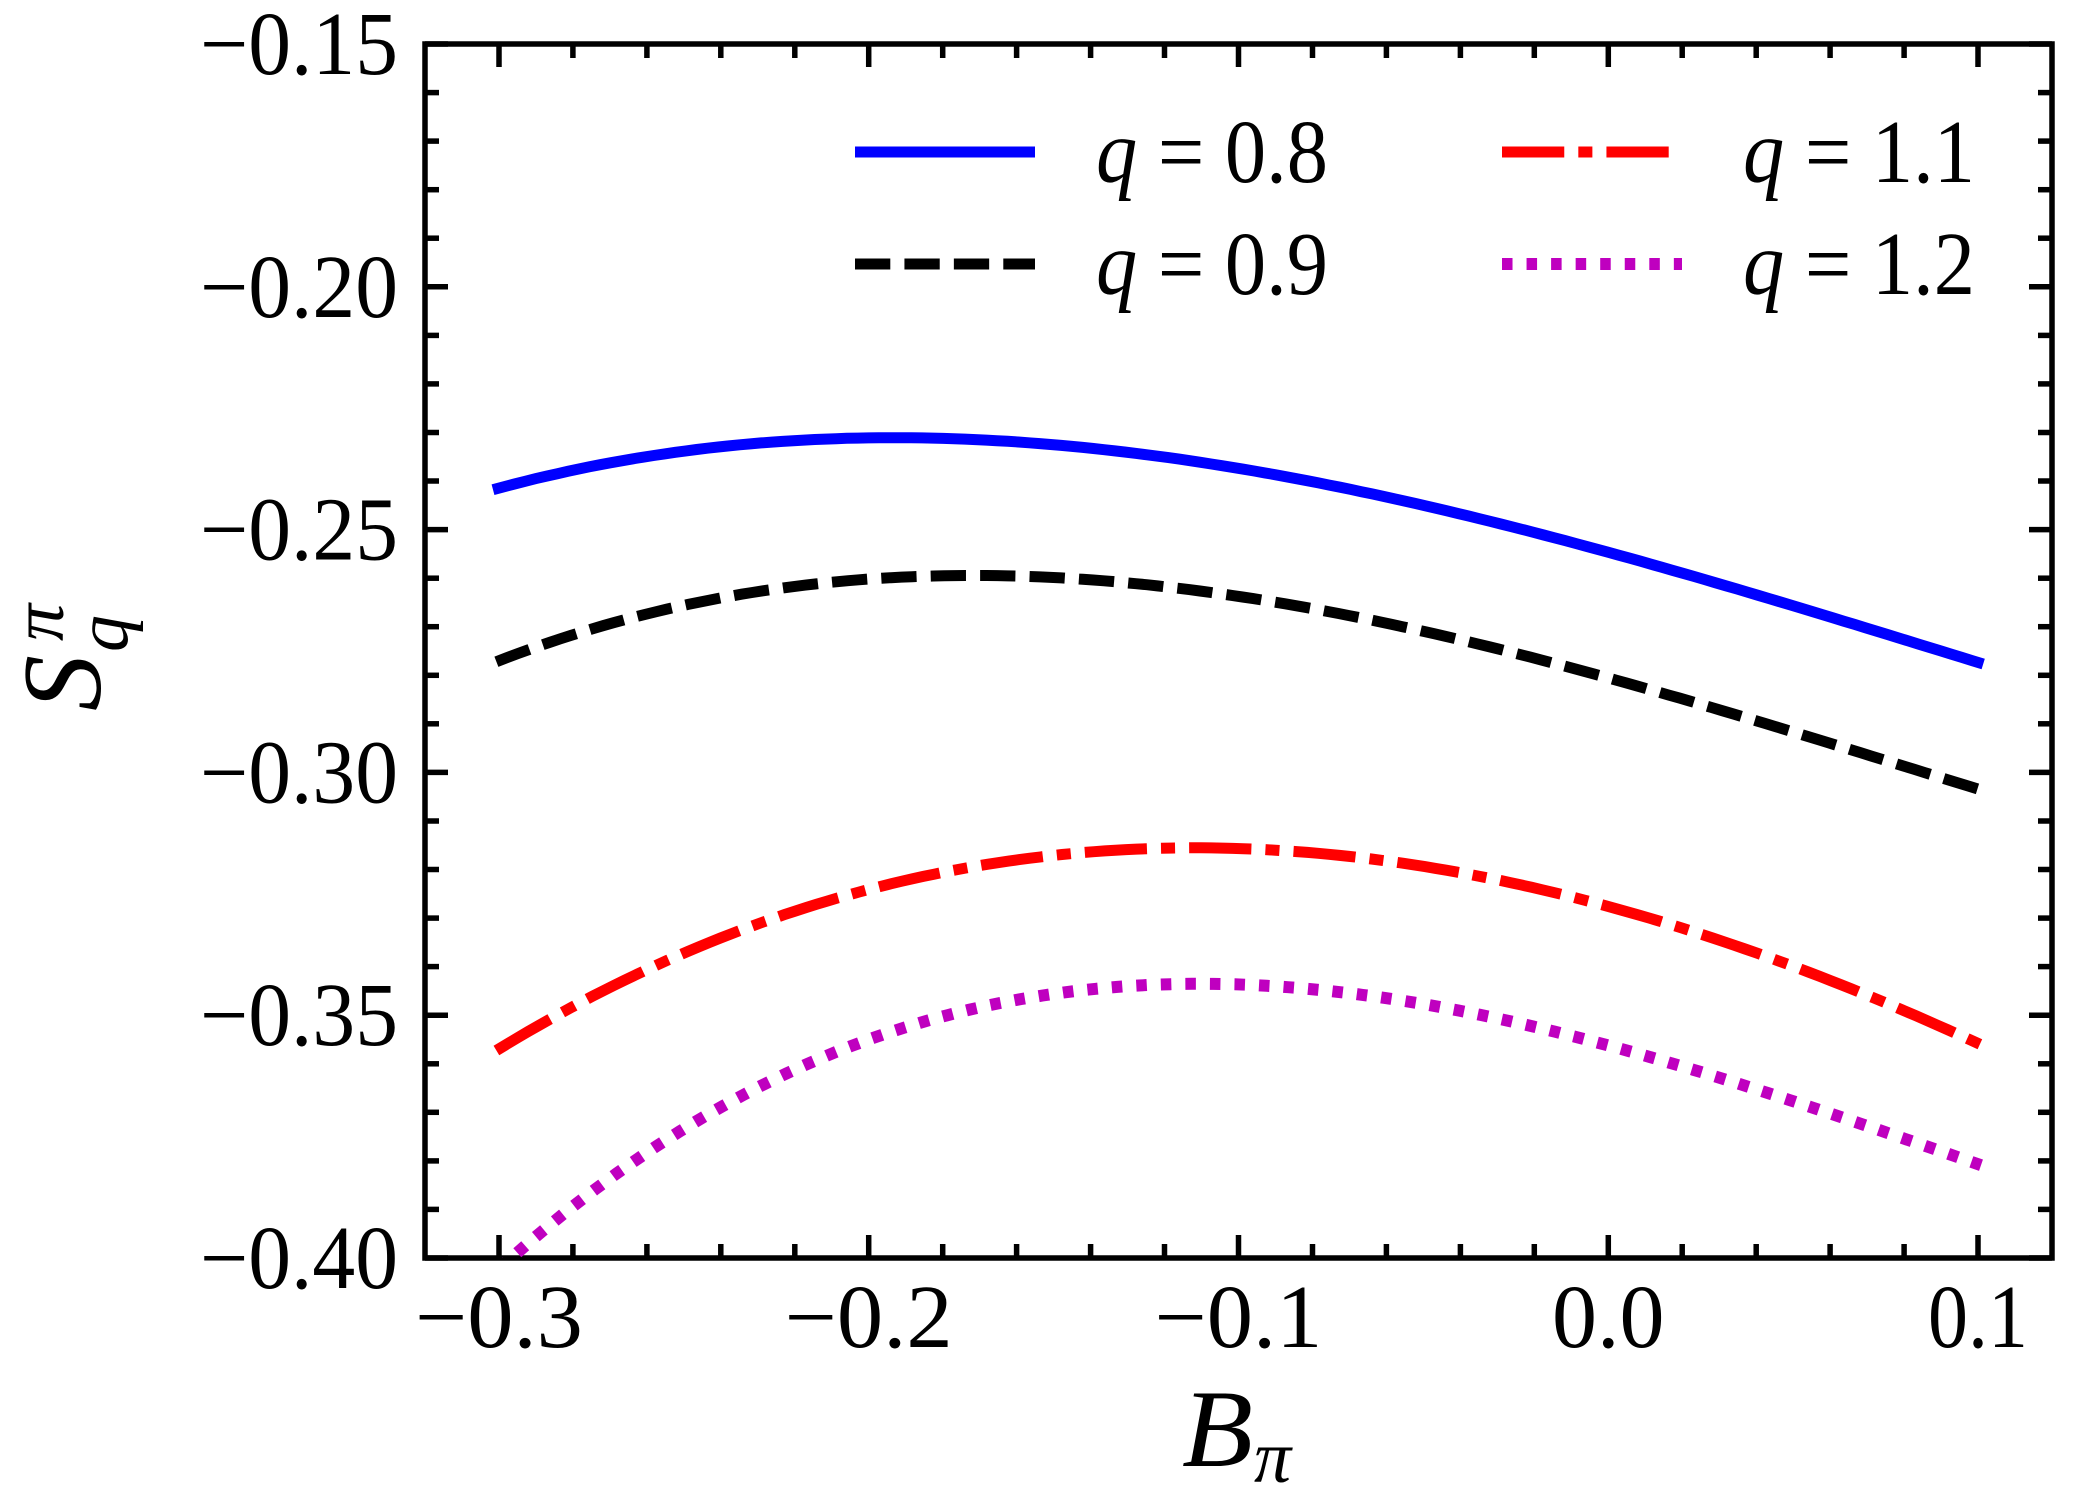  I want to click on svg-text: −0.20, so click(299, 287).